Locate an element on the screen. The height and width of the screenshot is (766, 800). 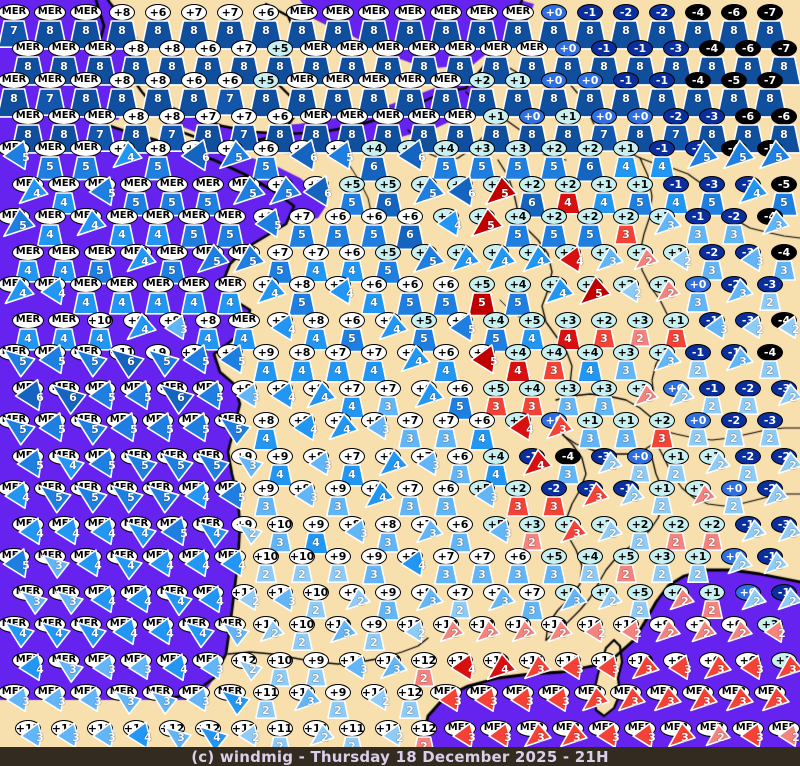
temperature-oval: -5 is located at coordinates (784, 184).